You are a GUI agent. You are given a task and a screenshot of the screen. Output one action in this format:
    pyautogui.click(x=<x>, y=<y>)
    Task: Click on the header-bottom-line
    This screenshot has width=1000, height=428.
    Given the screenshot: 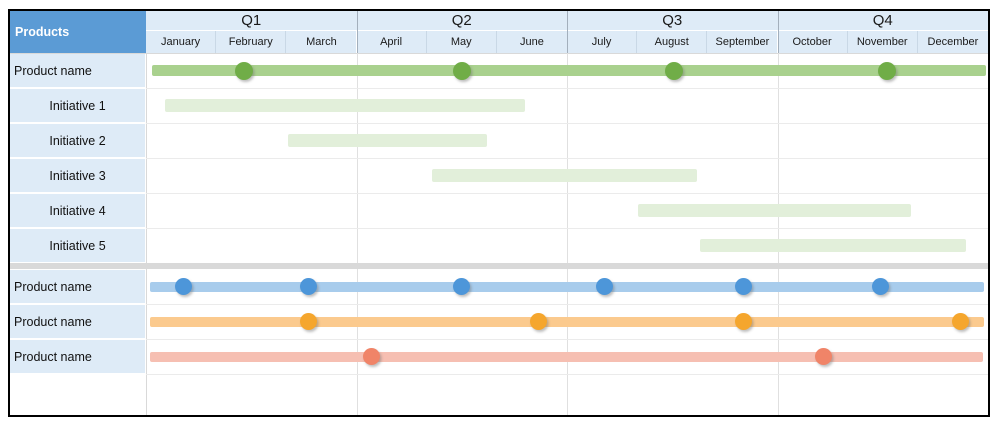 What is the action you would take?
    pyautogui.click(x=499, y=53)
    